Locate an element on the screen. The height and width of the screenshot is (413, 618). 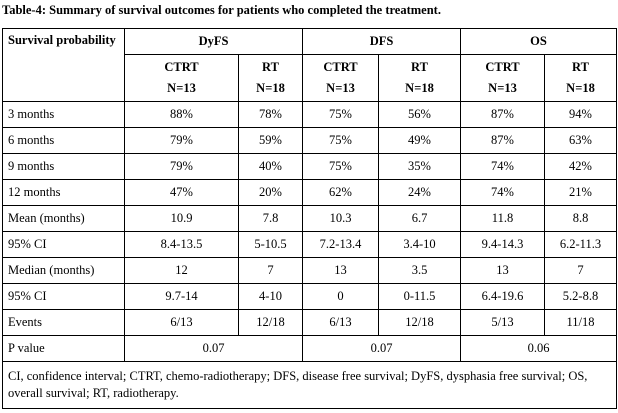
table-cell: 10.9 is located at coordinates (181, 218).